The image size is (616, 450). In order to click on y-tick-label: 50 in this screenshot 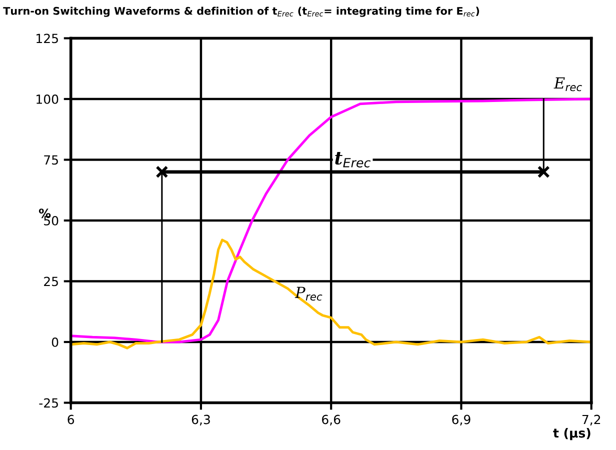, I will do `click(51, 221)`.